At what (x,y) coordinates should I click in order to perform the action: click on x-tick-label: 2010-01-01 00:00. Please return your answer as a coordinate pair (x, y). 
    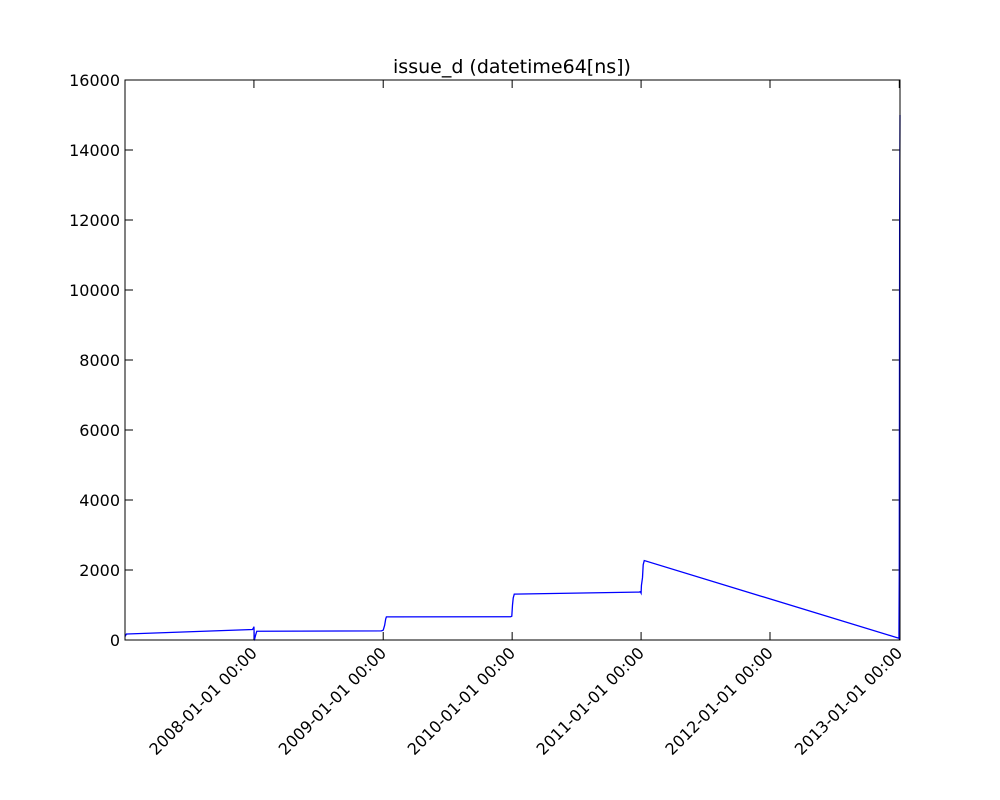
    Looking at the image, I should click on (461, 700).